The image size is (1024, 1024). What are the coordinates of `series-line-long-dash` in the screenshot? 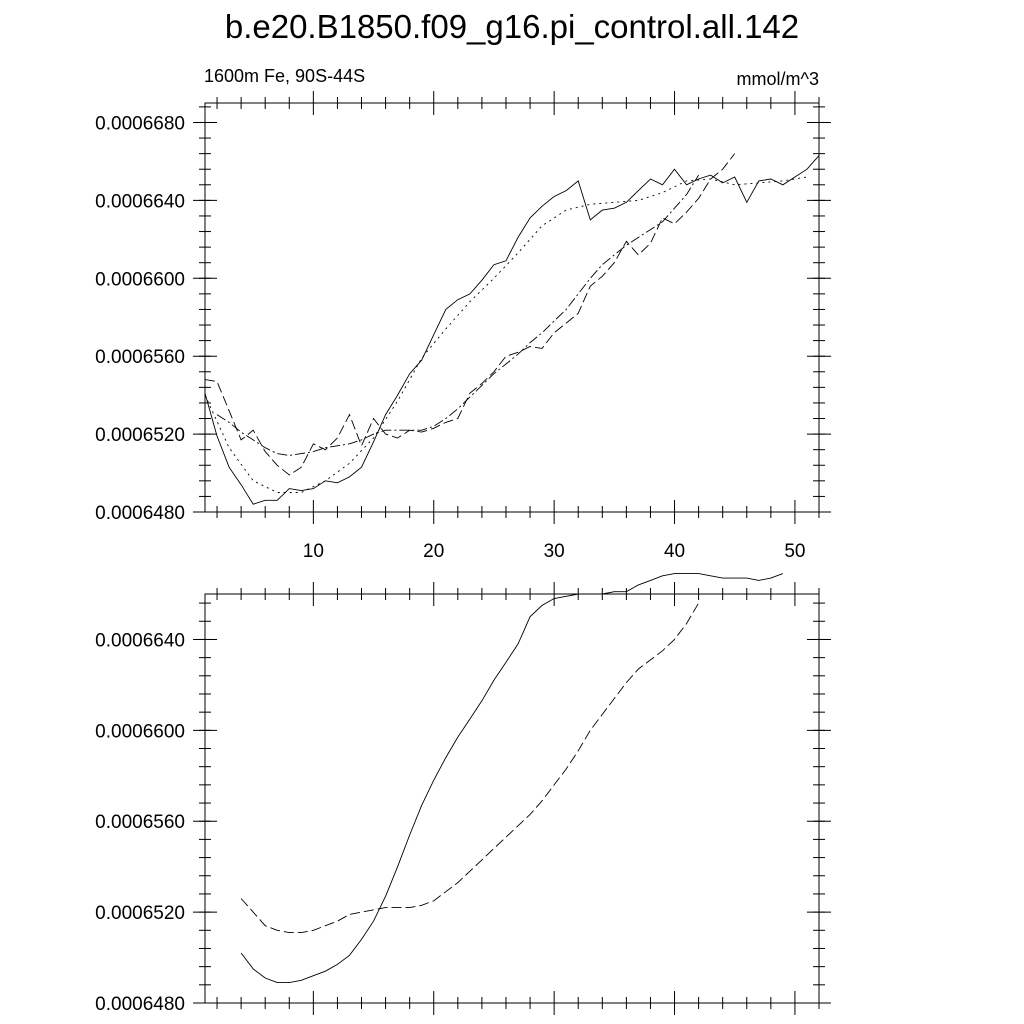 It's located at (469, 768).